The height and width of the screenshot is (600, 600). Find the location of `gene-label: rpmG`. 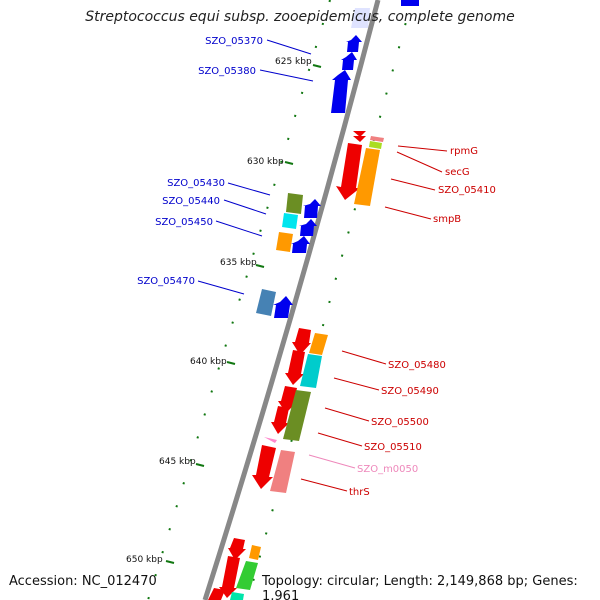

gene-label: rpmG is located at coordinates (464, 151).